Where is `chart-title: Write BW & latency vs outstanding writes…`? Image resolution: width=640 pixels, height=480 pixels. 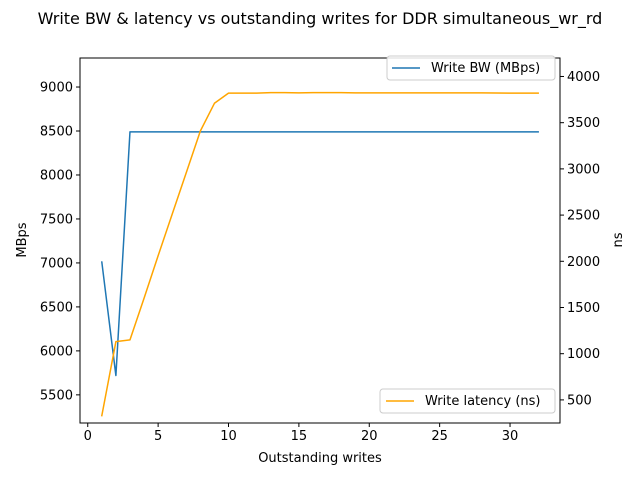
chart-title: Write BW & latency vs outstanding writes… is located at coordinates (320, 19).